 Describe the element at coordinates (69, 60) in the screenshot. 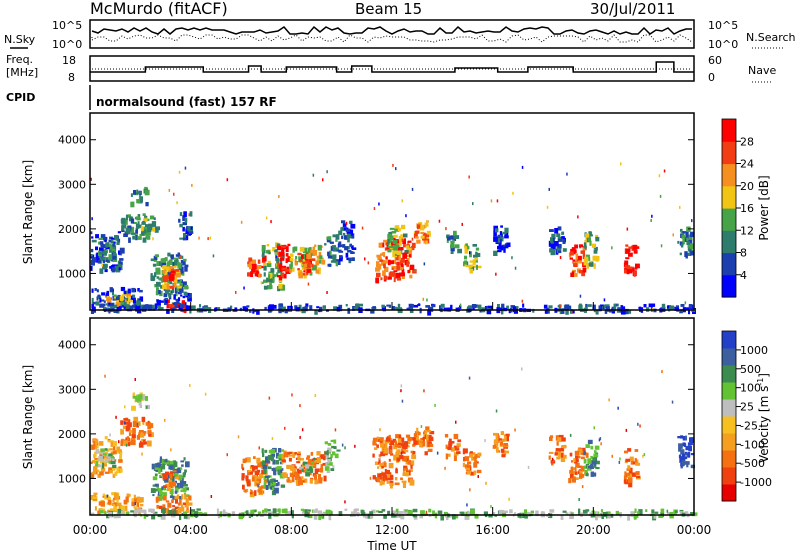

I see `freq-tick-high: 18` at that location.